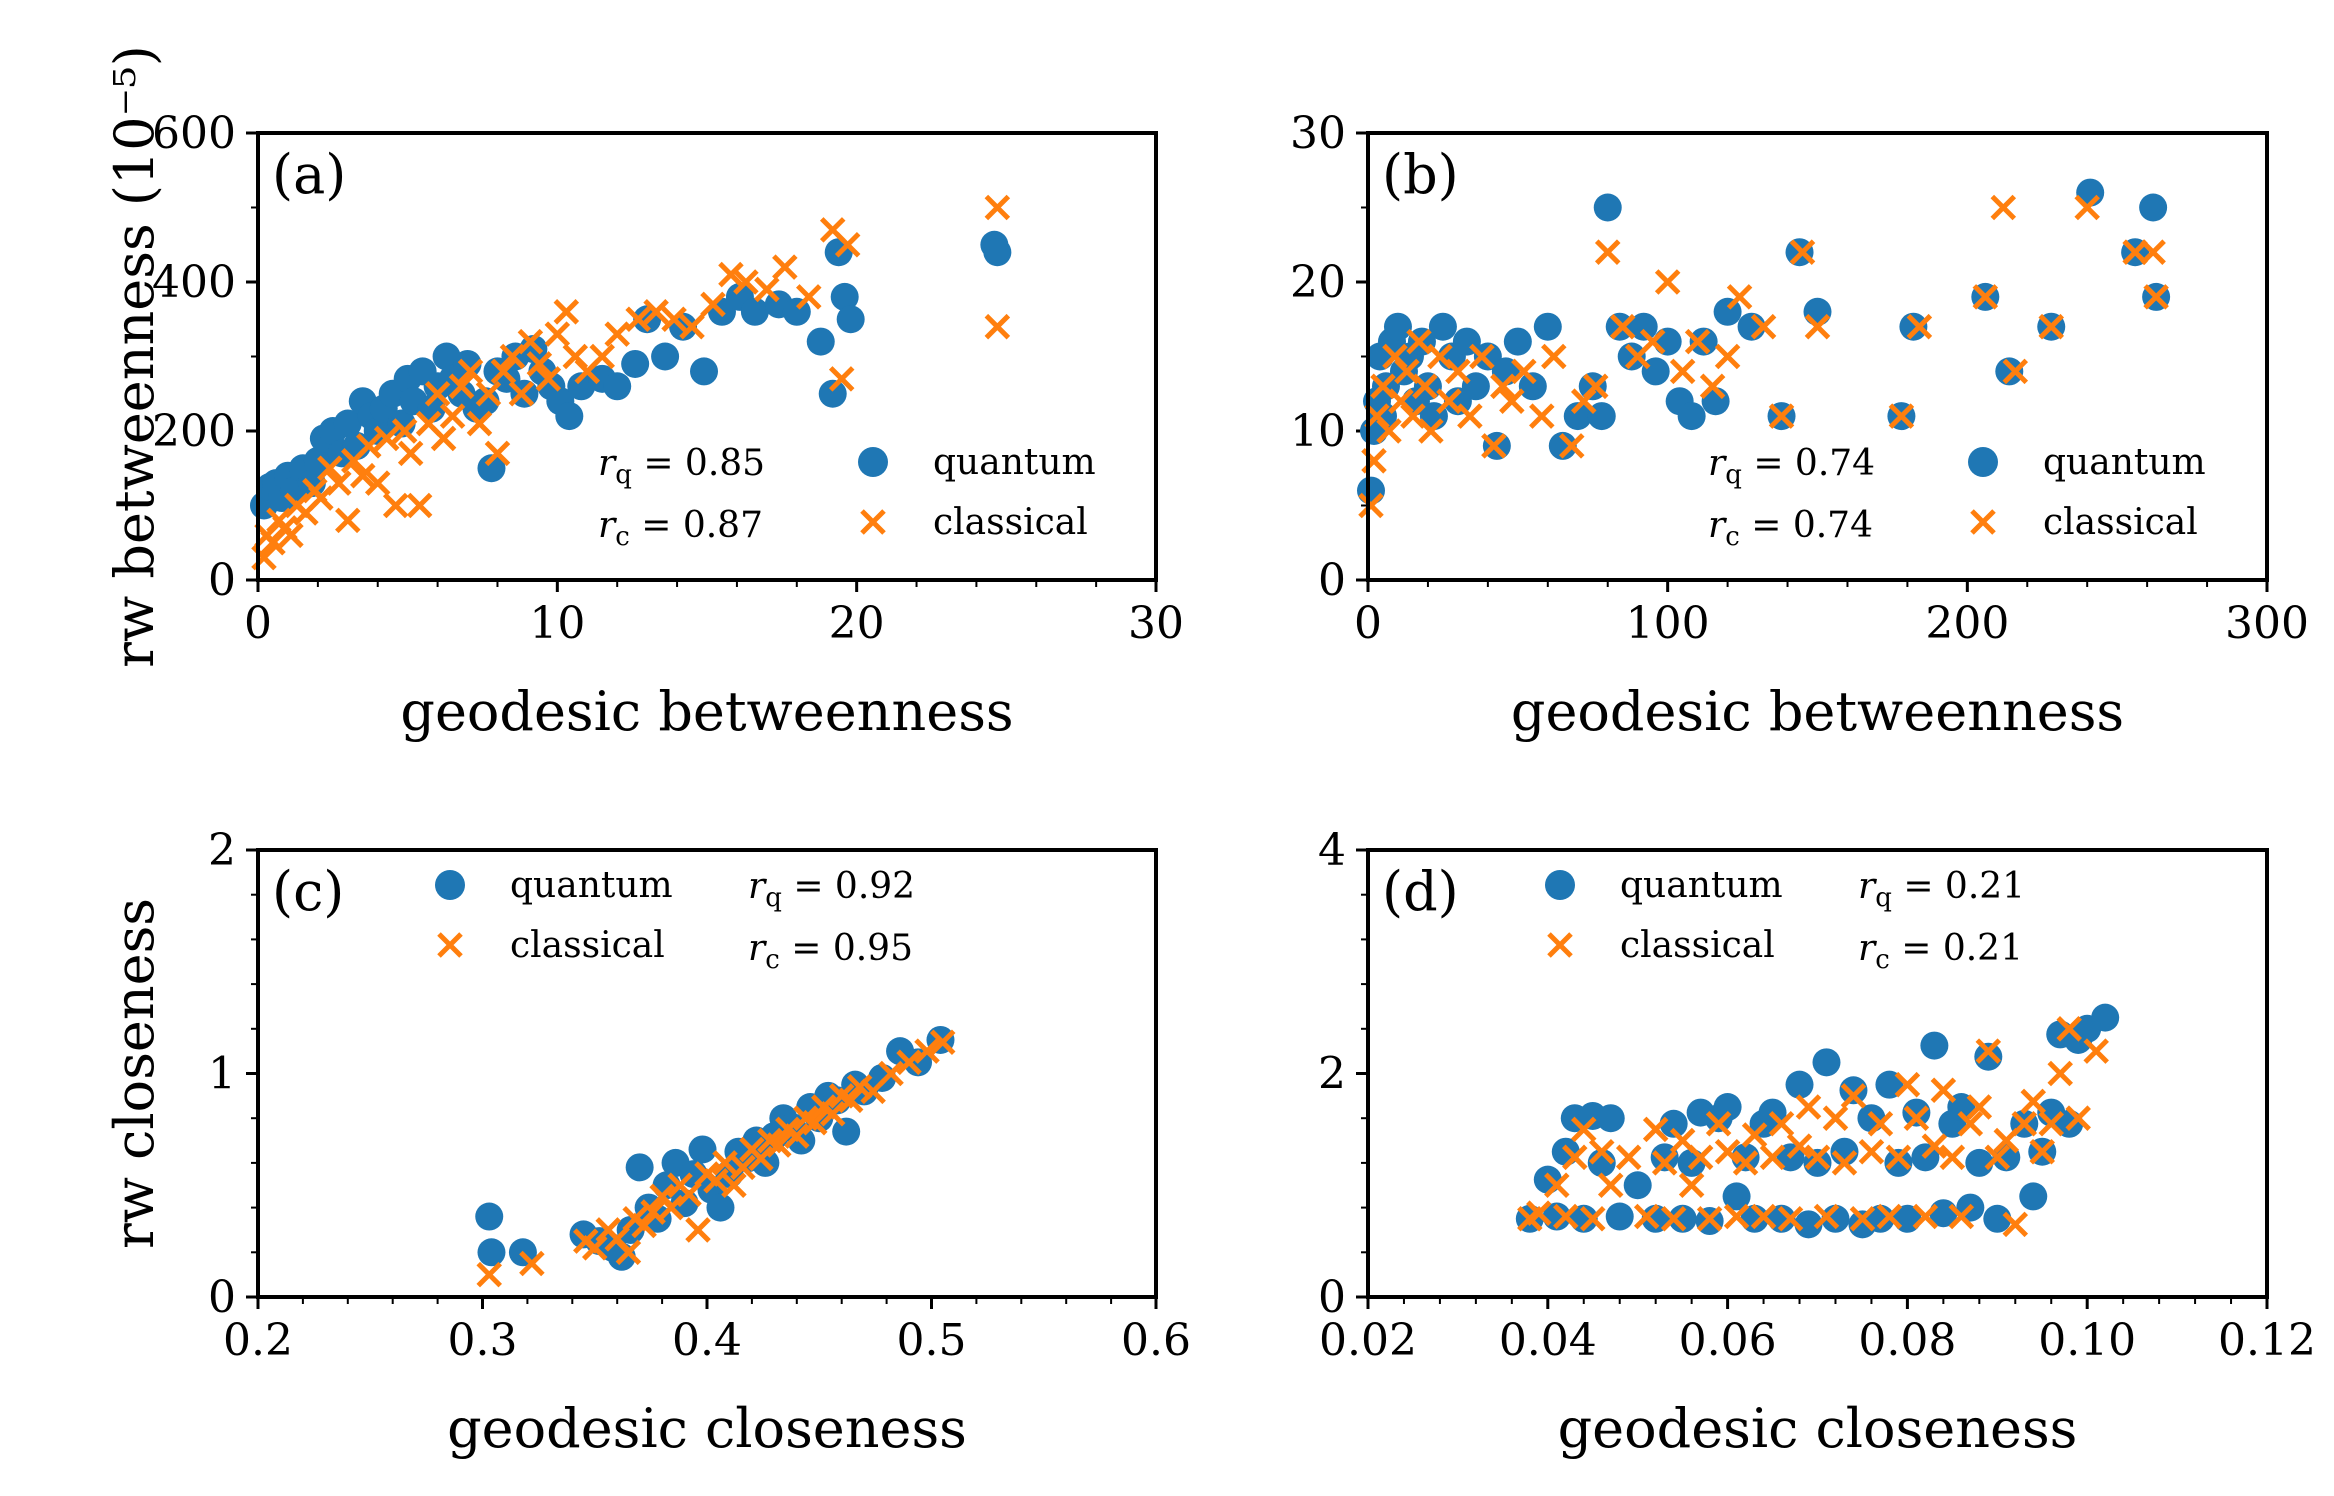 The width and height of the screenshot is (2334, 1496). What do you see at coordinates (1967, 623) in the screenshot?
I see `panel-b-xtick-label: 200` at bounding box center [1967, 623].